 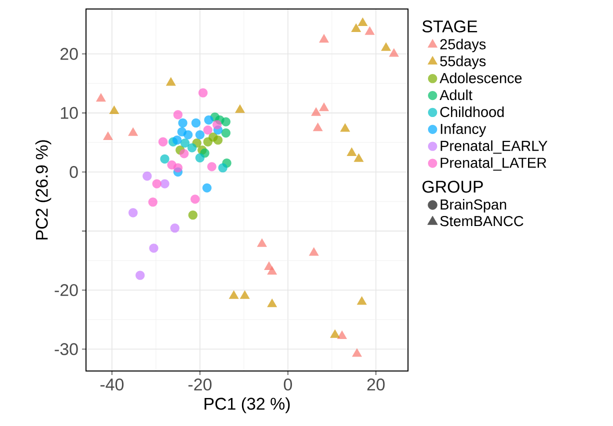 What do you see at coordinates (482, 221) in the screenshot?
I see `legend-label: StemBANCC` at bounding box center [482, 221].